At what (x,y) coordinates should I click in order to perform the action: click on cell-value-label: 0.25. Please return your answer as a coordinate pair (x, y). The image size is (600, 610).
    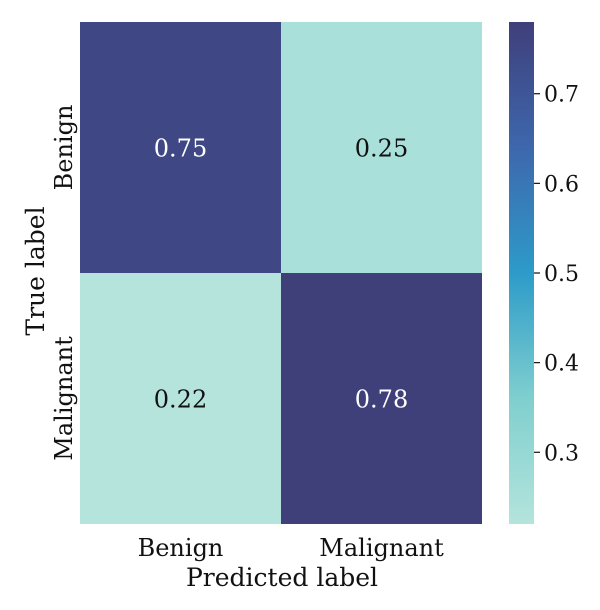
    Looking at the image, I should click on (381, 149).